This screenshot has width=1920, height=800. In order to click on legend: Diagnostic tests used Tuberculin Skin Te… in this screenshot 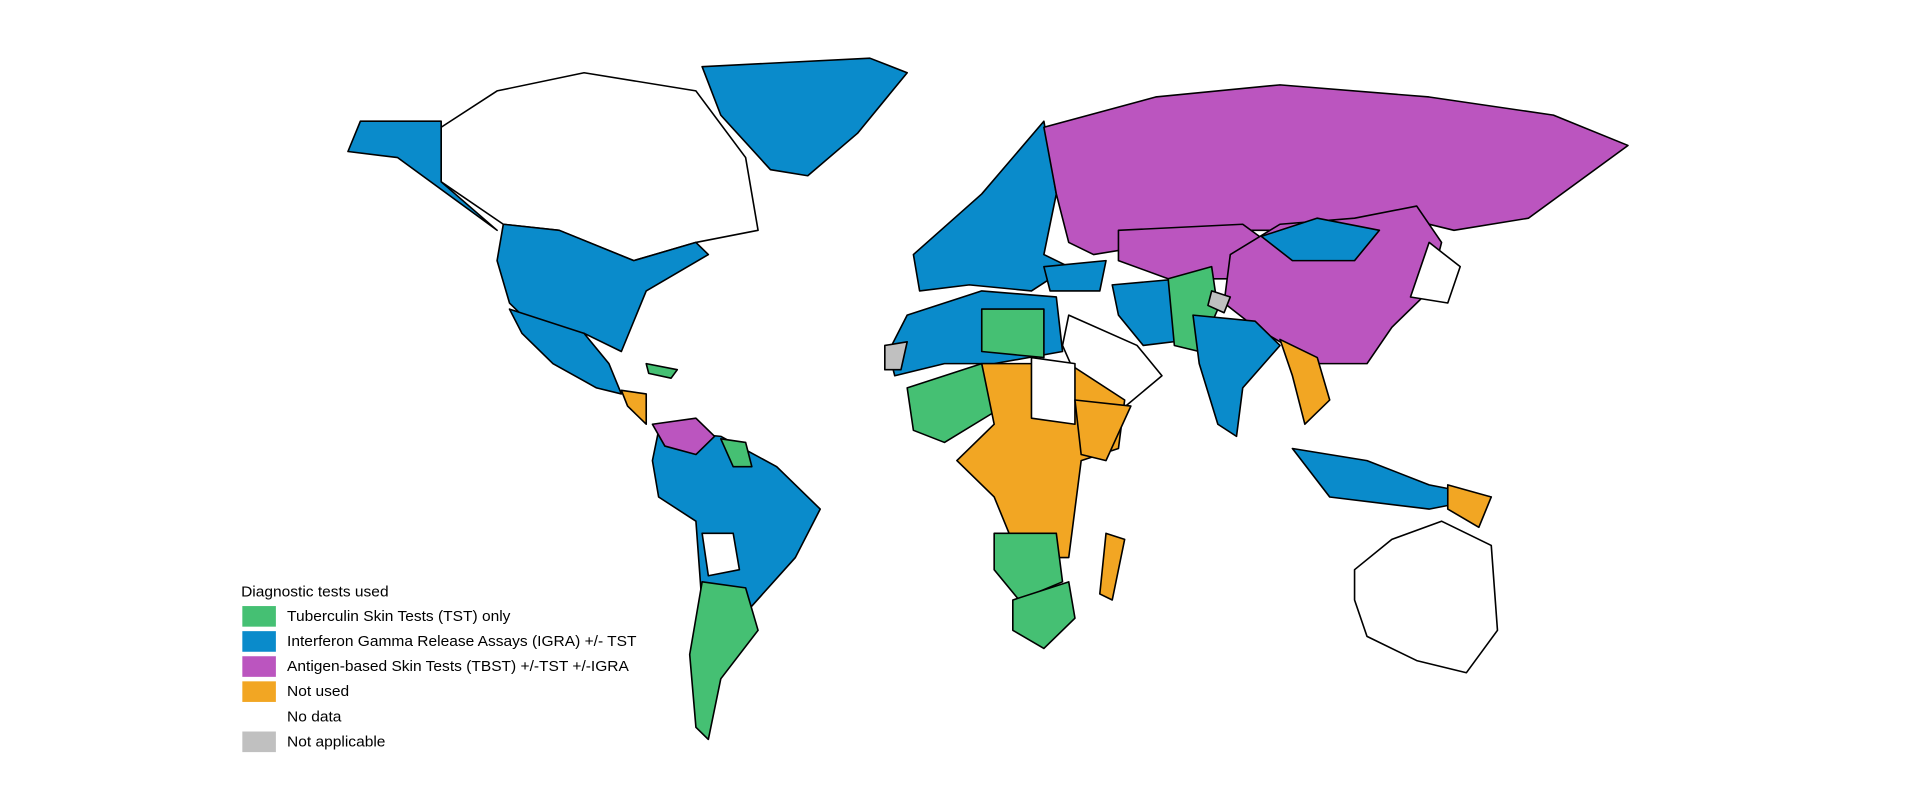, I will do `click(439, 668)`.